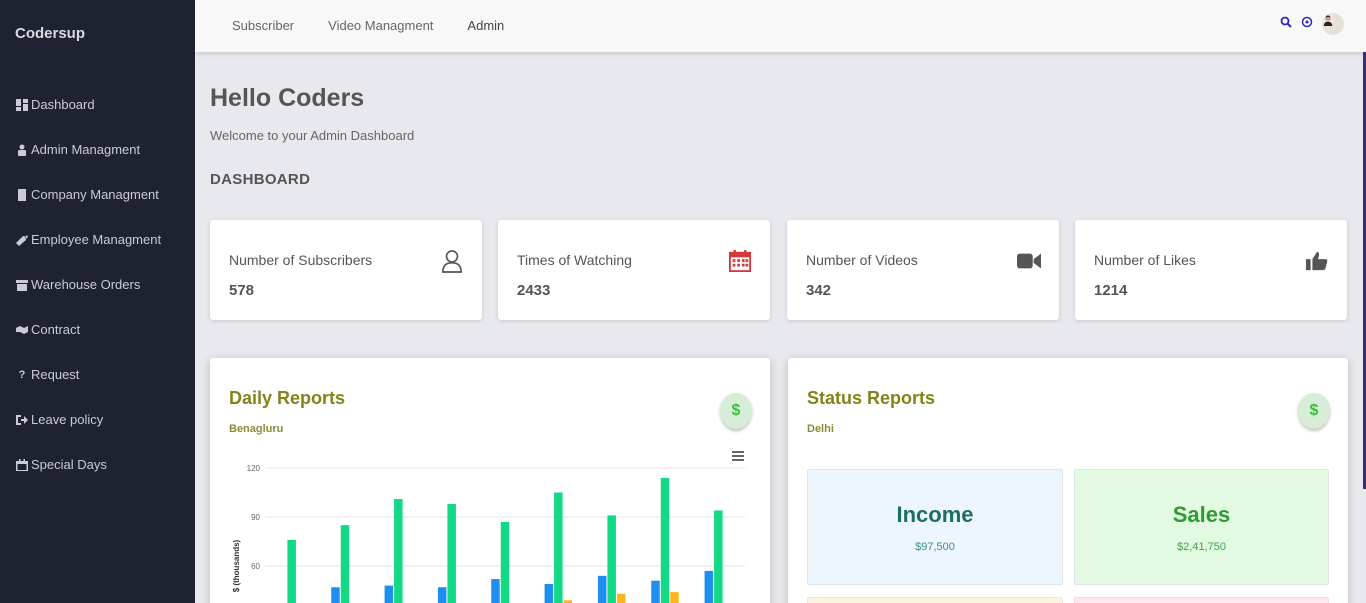 The width and height of the screenshot is (1366, 603). What do you see at coordinates (69, 464) in the screenshot?
I see `sidebar-item-label: Special Days` at bounding box center [69, 464].